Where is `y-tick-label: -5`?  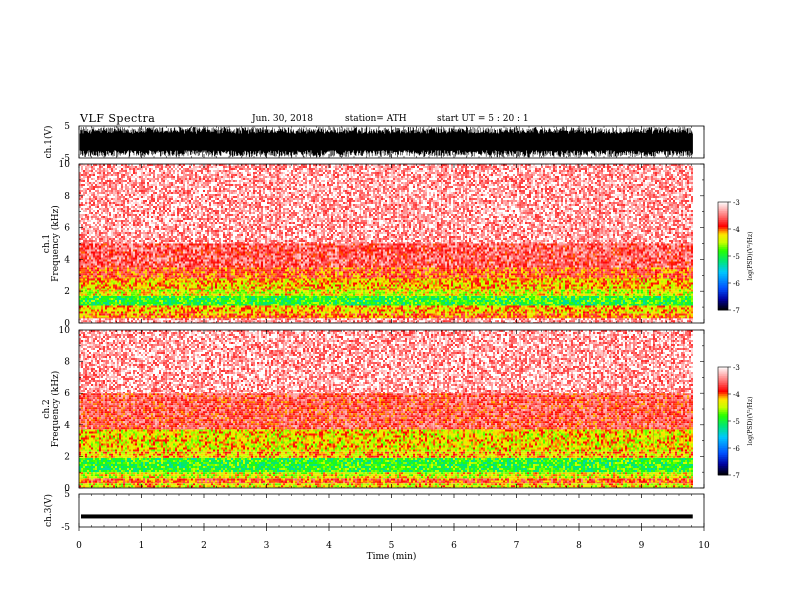 y-tick-label: -5 is located at coordinates (65, 528).